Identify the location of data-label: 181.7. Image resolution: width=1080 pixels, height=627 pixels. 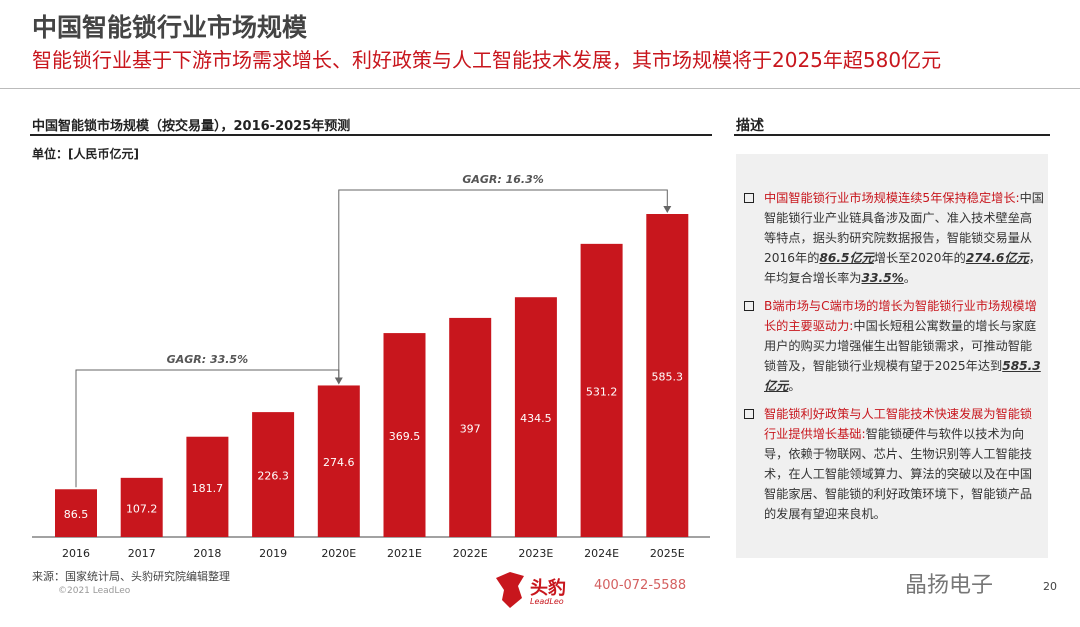
(208, 488).